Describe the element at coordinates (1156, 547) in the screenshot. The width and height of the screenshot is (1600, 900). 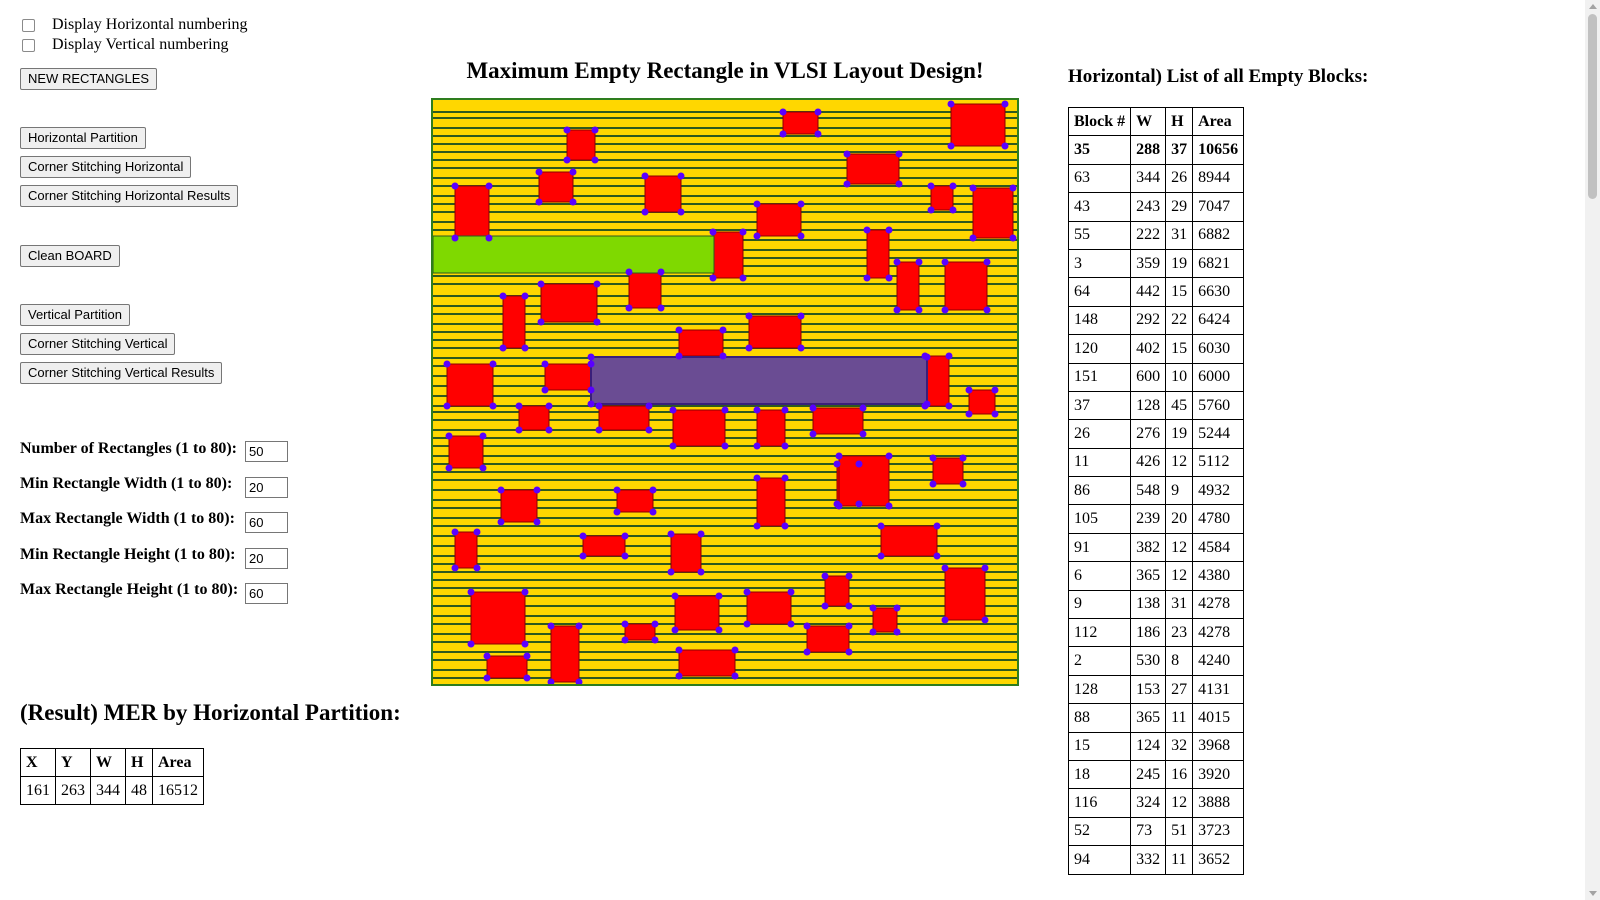
I see `empty-block-row: 91 382 12 4584` at that location.